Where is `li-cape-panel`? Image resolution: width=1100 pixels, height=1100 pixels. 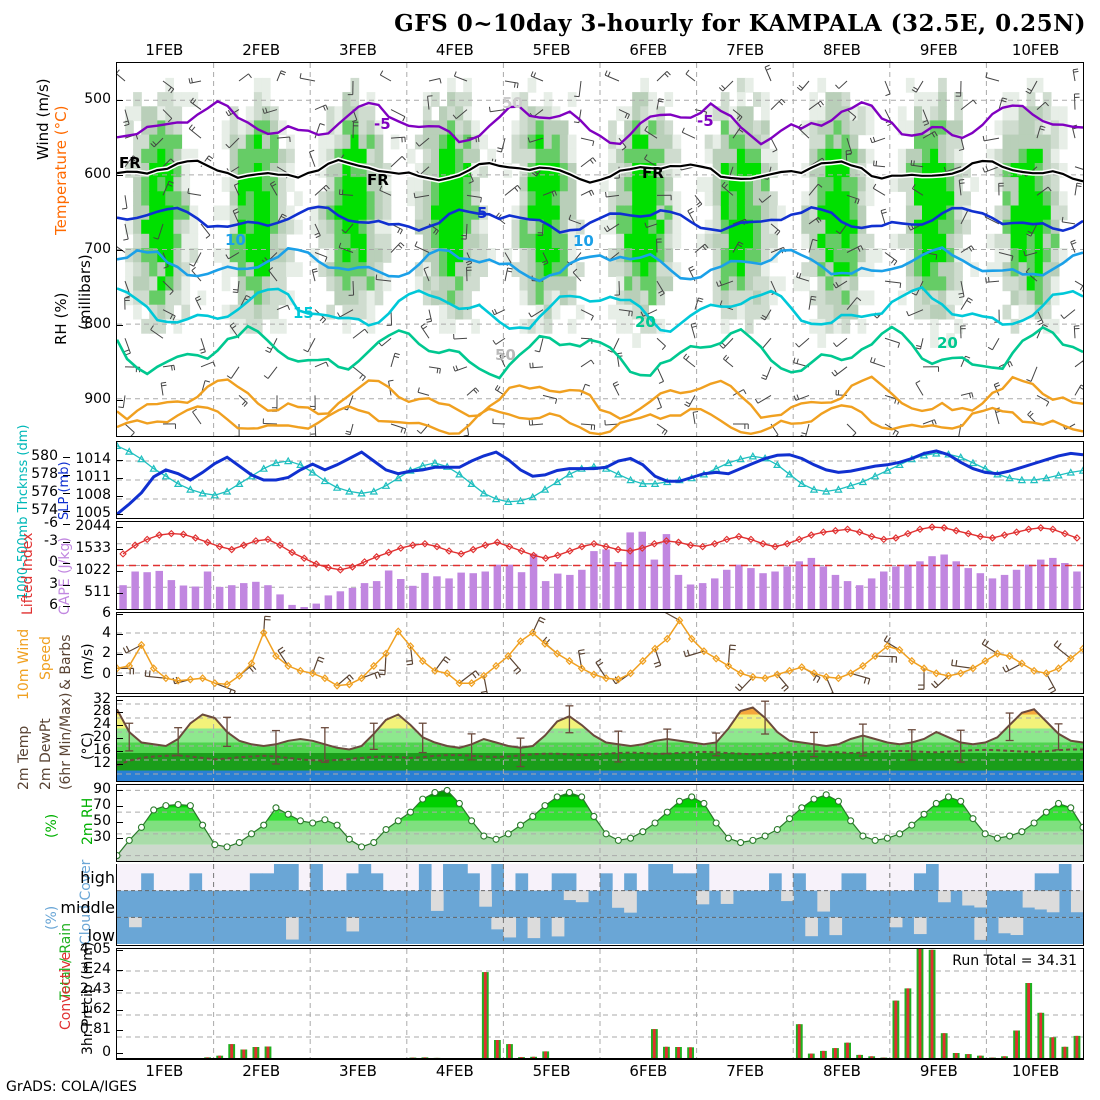
li-cape-panel is located at coordinates (600, 565).